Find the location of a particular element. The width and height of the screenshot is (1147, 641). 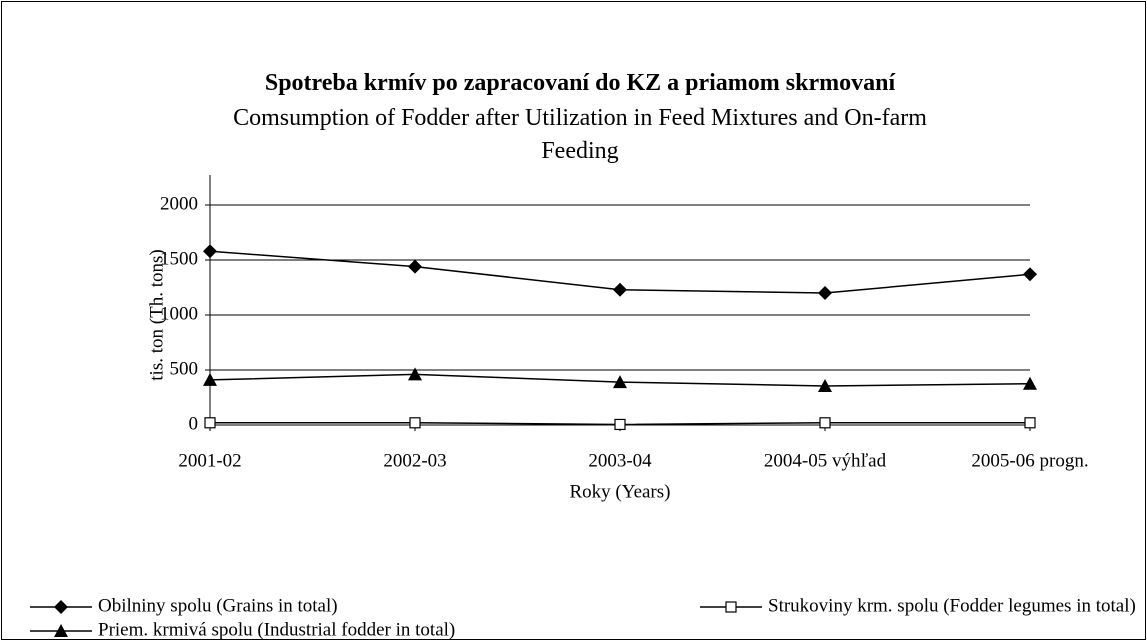

x-tick-label: 2004-05 výhľad is located at coordinates (825, 460).